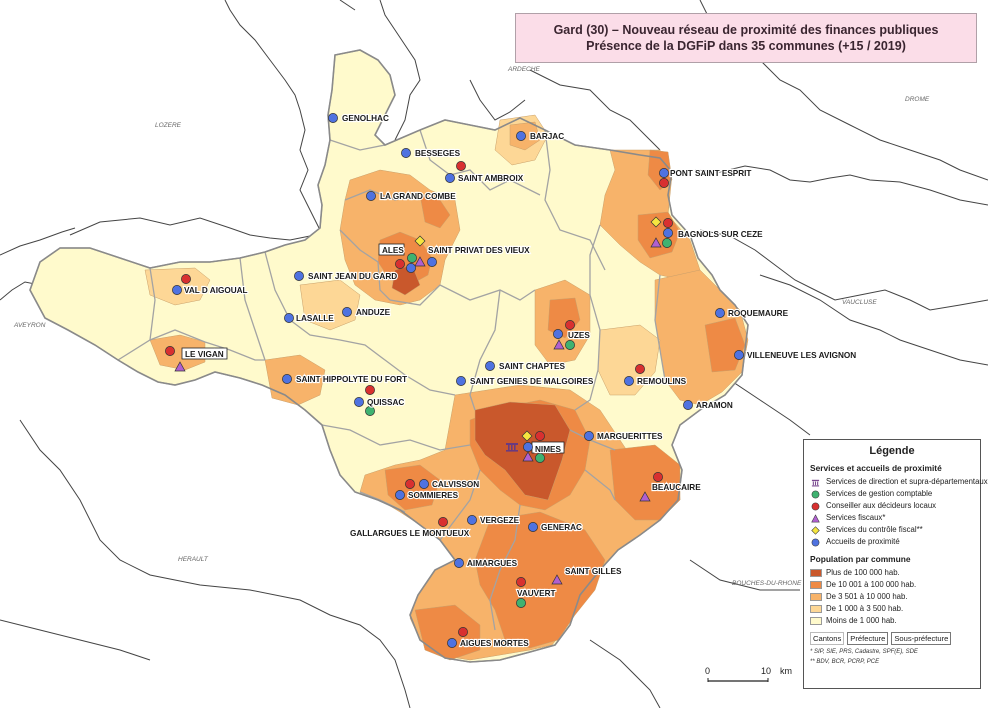 The height and width of the screenshot is (708, 988). Describe the element at coordinates (521, 136) in the screenshot. I see `barjac-blue-circle-icon` at that location.